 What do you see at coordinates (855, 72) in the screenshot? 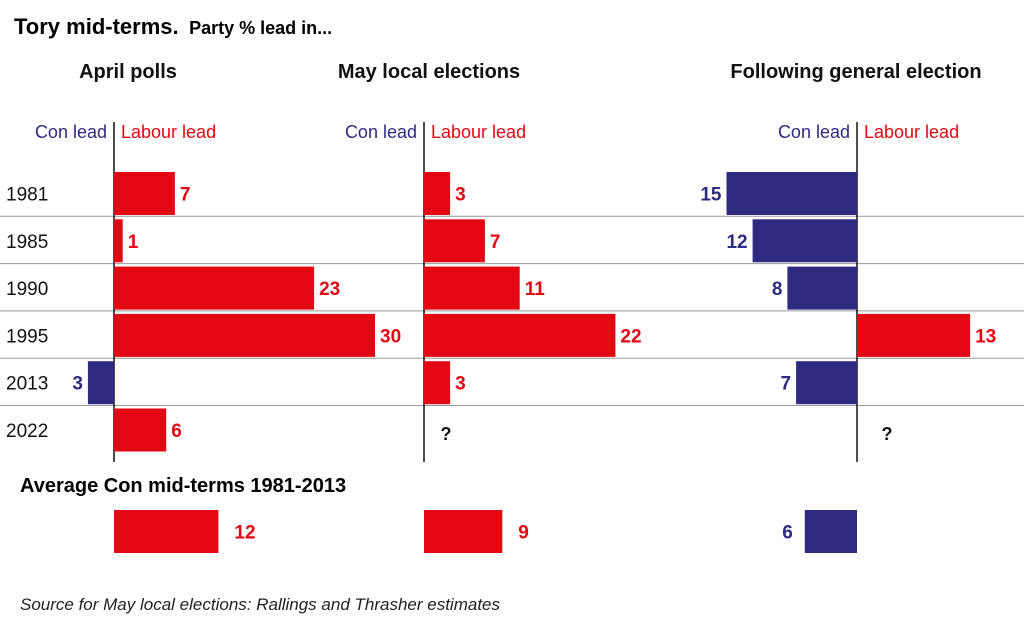
I see `panel-title-3: Following general election` at bounding box center [855, 72].